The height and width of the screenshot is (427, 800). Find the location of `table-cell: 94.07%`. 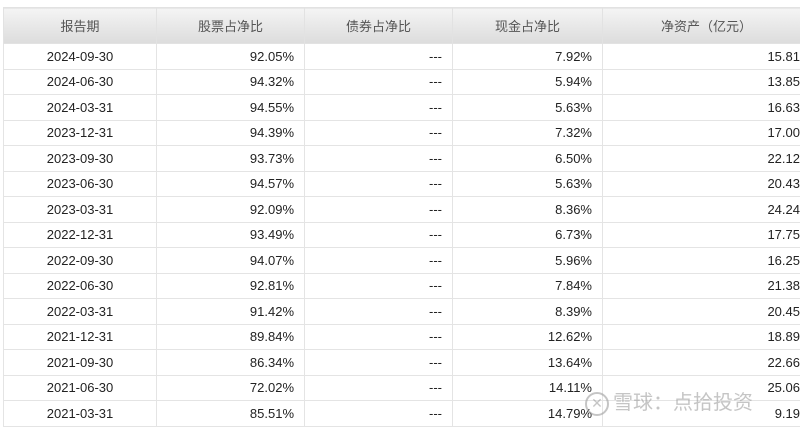

table-cell: 94.07% is located at coordinates (231, 261).